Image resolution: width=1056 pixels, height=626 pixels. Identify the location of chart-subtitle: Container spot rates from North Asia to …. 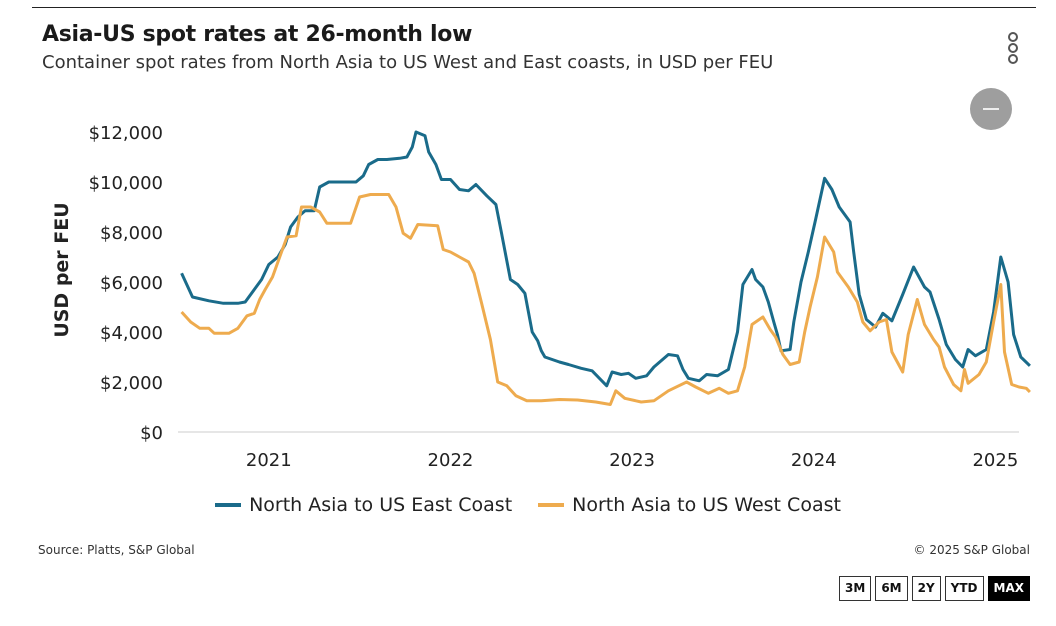
(408, 62).